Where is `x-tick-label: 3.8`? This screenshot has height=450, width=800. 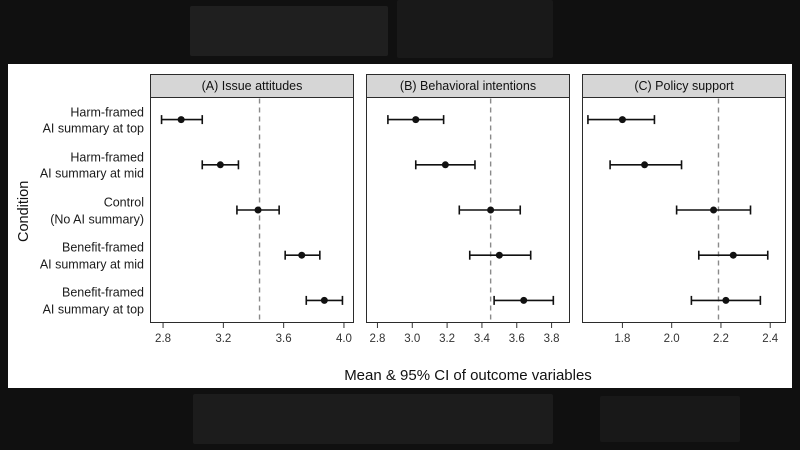 x-tick-label: 3.8 is located at coordinates (552, 339).